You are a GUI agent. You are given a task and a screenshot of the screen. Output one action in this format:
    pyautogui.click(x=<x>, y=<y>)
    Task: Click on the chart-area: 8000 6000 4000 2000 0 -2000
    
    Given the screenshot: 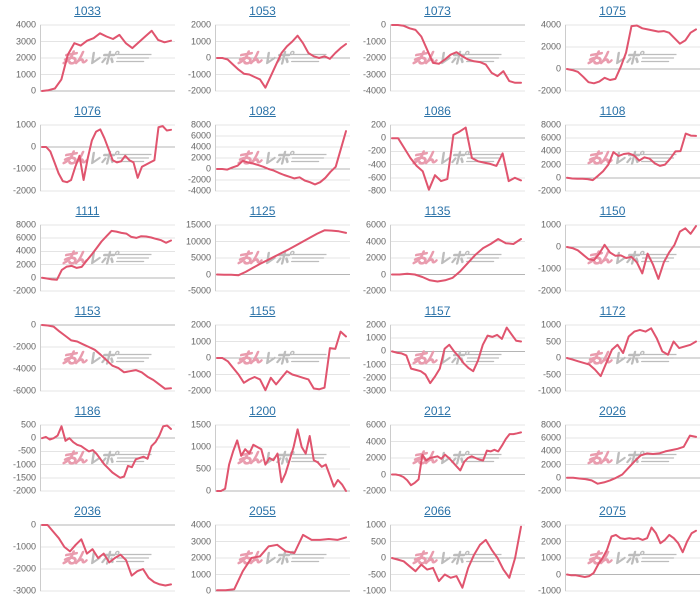 What is the action you would take?
    pyautogui.click(x=612, y=459)
    